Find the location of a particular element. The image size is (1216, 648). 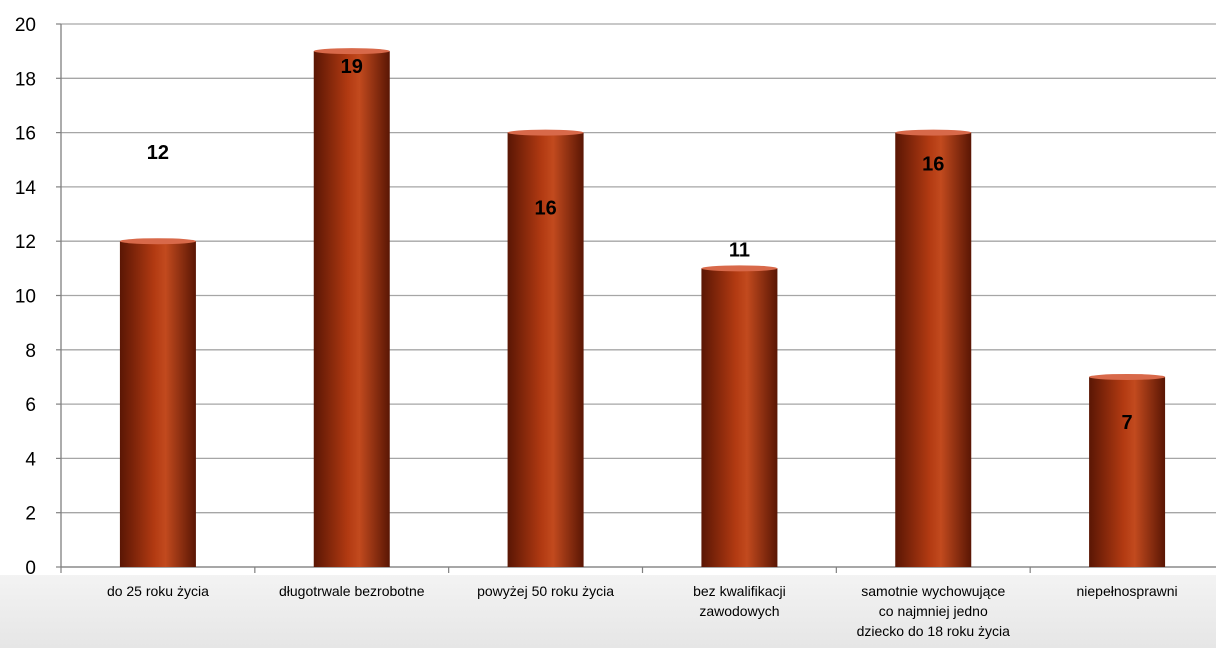

x-tick-label-line: dziecko do 18 roku życia is located at coordinates (934, 631).